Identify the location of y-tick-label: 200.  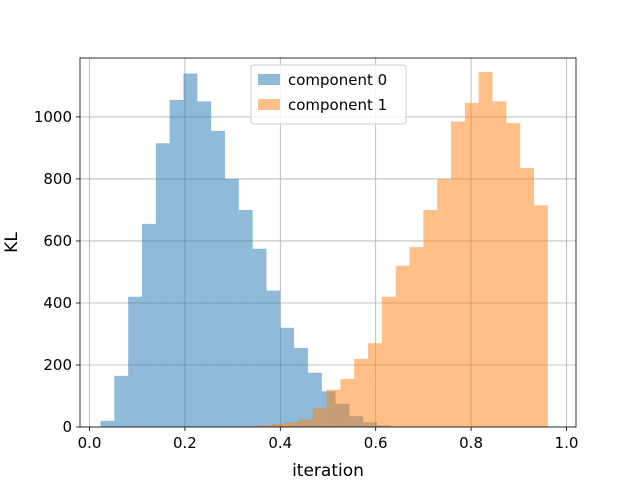
(57, 365).